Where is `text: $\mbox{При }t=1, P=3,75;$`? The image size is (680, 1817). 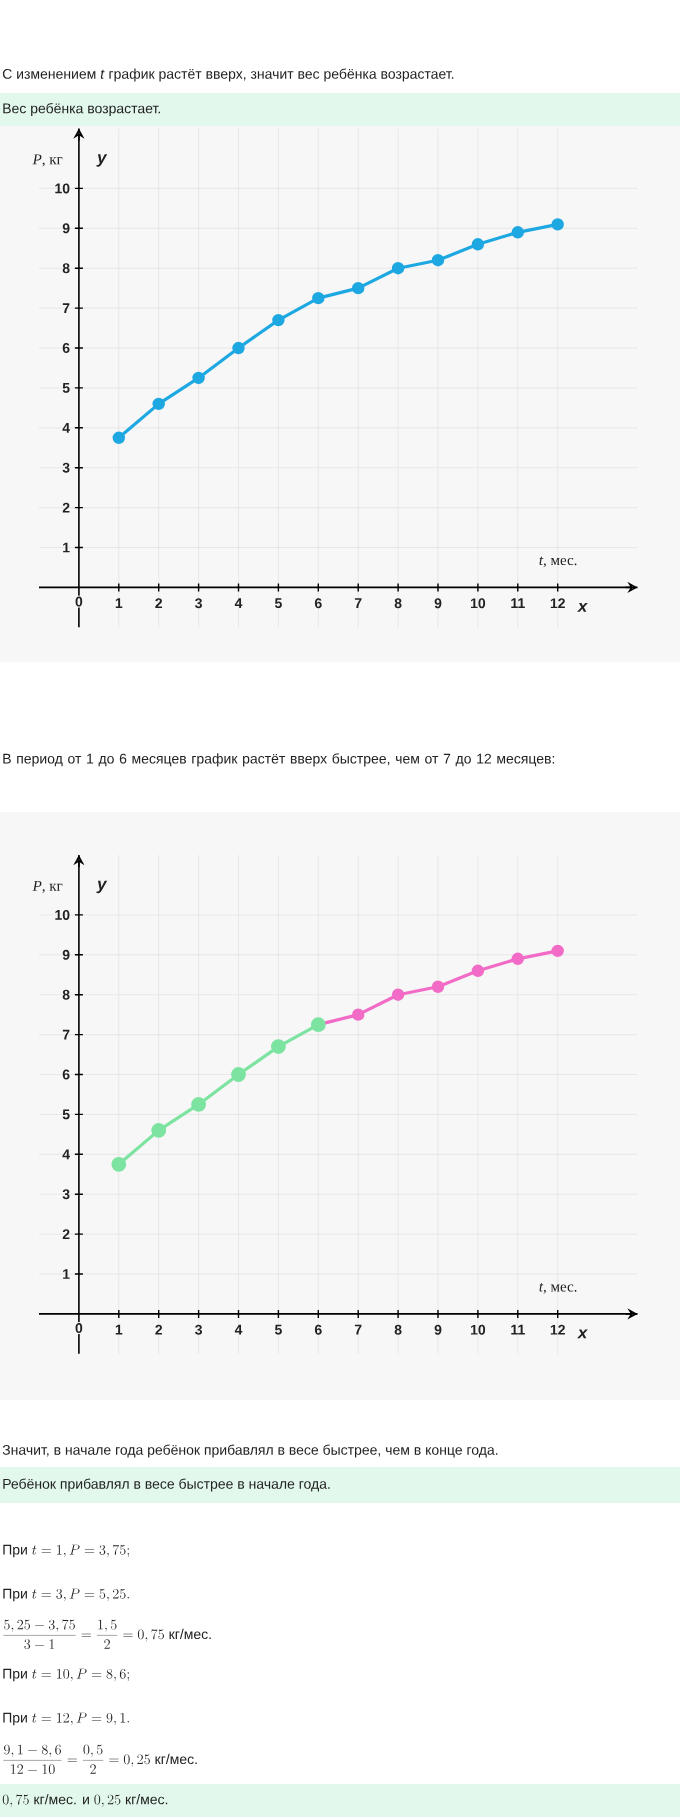 text: $\mbox{При }t=1, P=3,75;$ is located at coordinates (66, 1551).